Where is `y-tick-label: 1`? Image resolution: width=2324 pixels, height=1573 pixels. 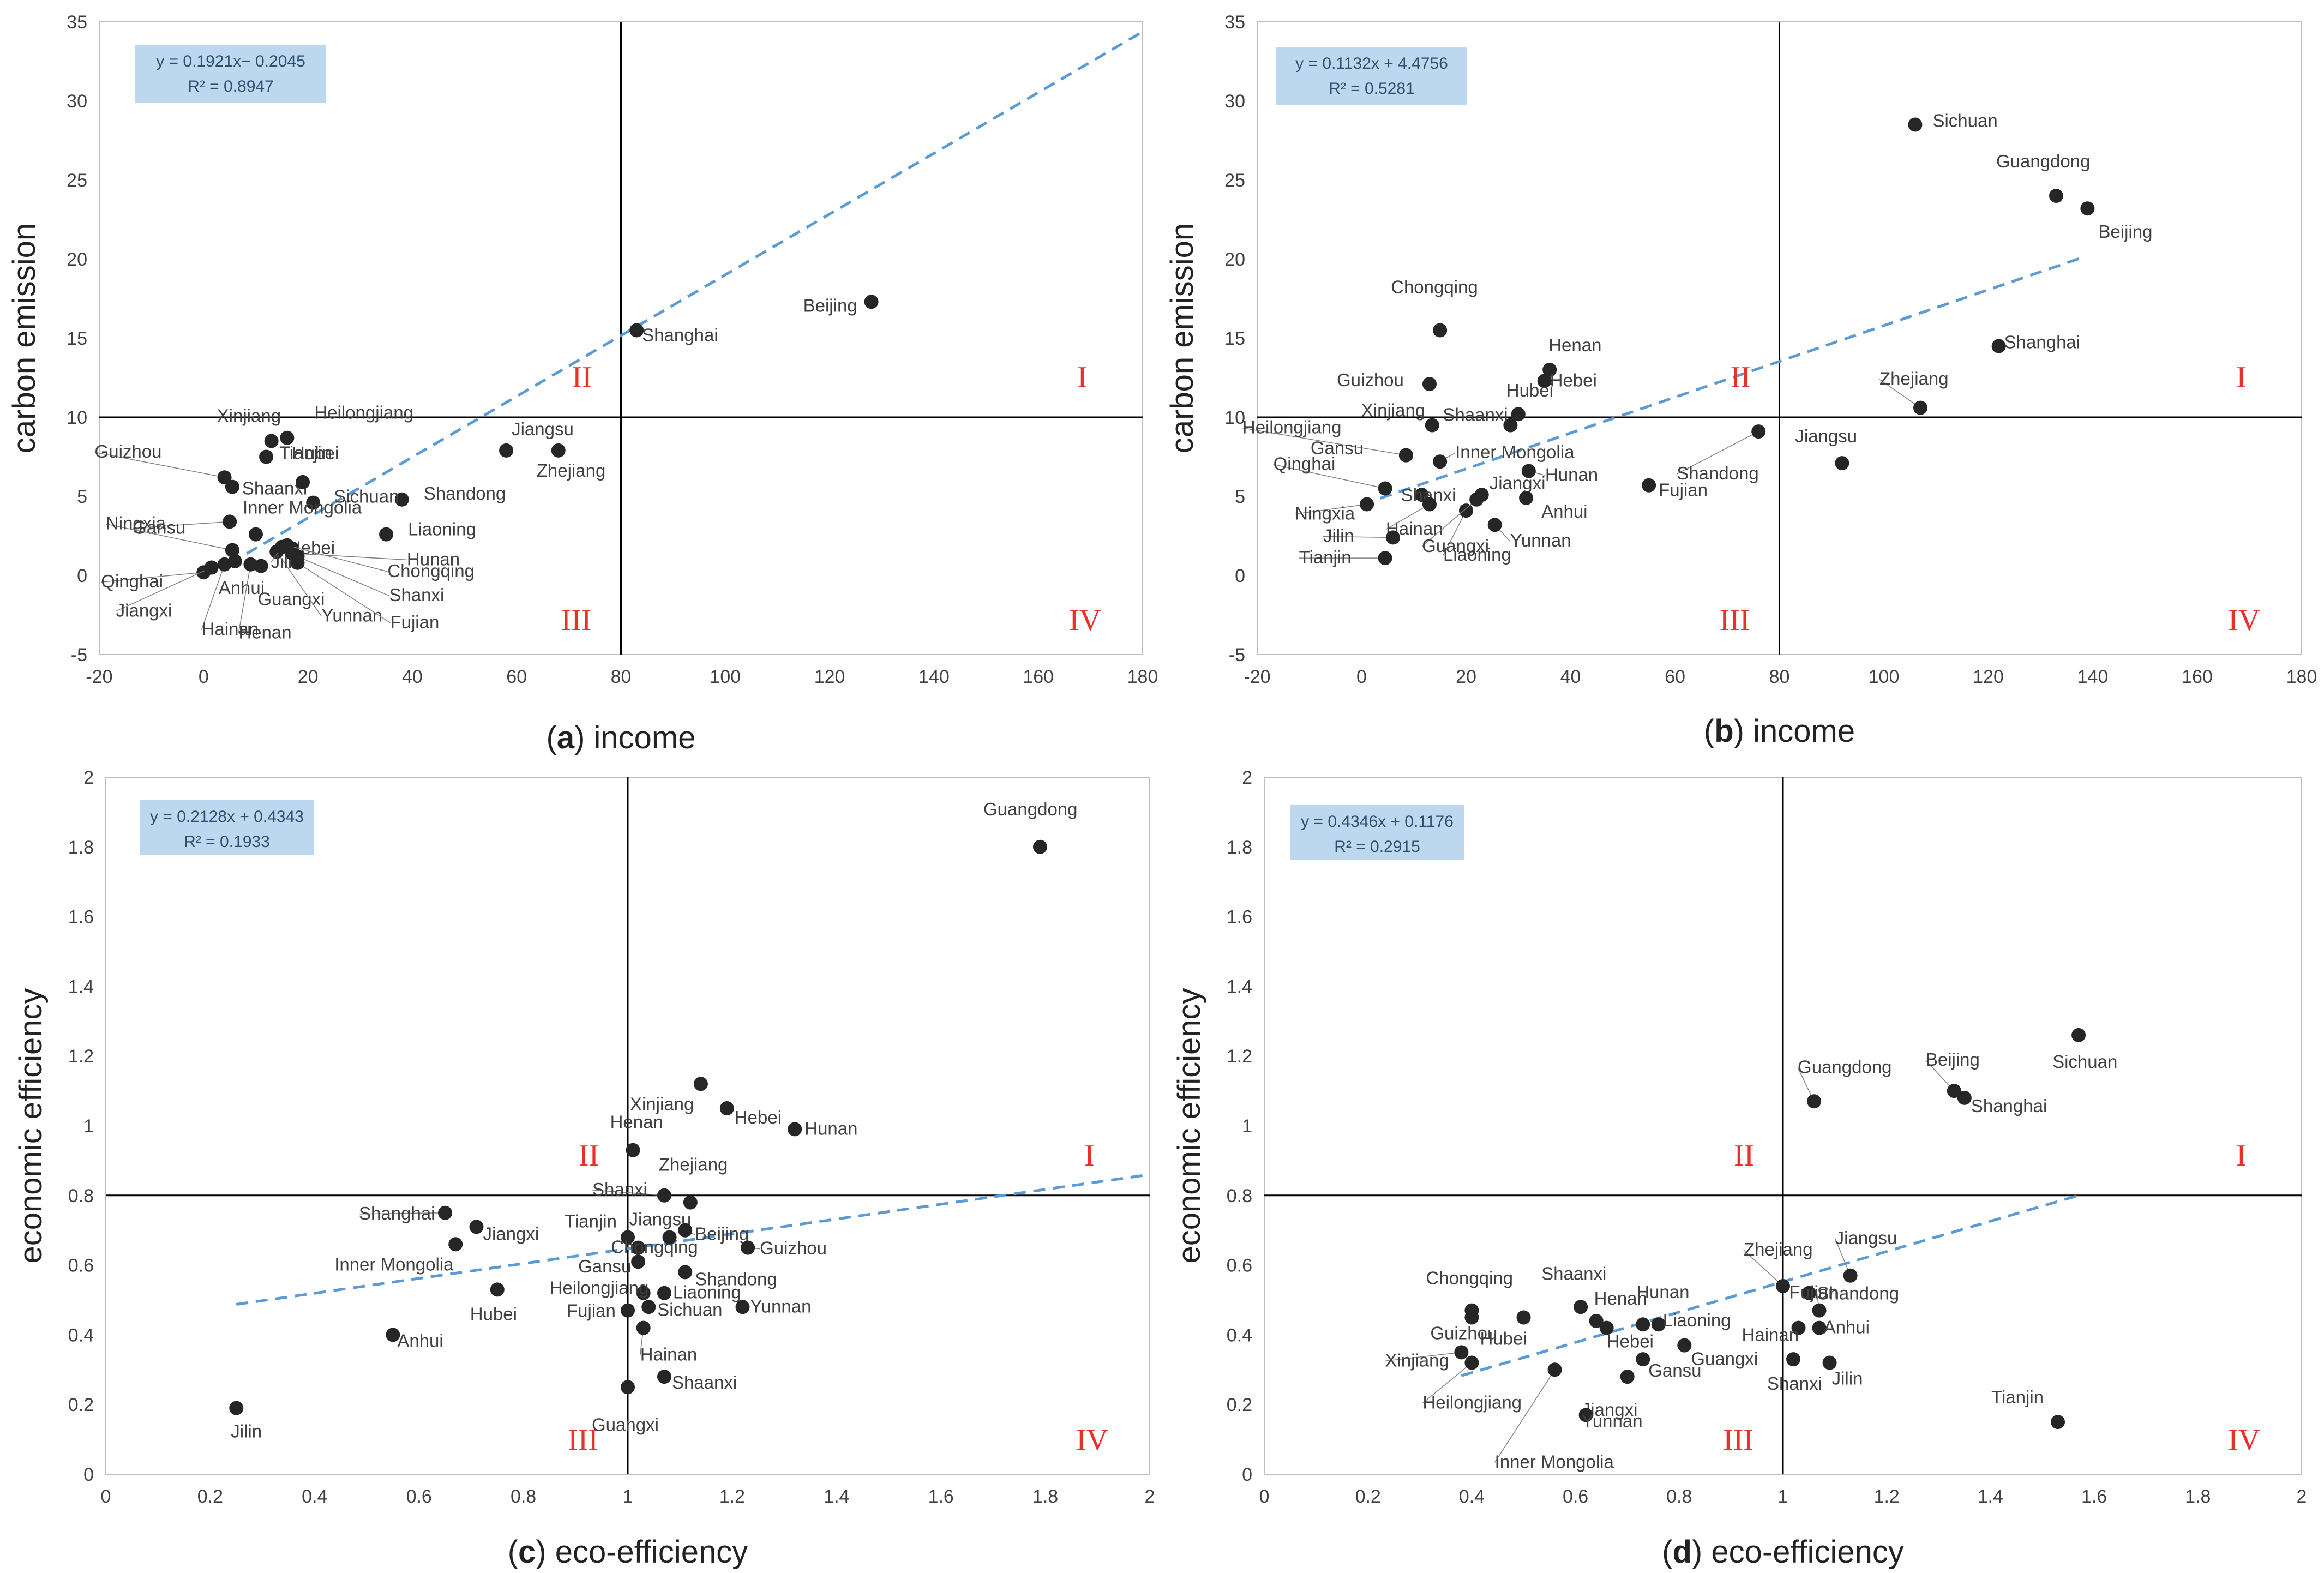 y-tick-label: 1 is located at coordinates (88, 1126).